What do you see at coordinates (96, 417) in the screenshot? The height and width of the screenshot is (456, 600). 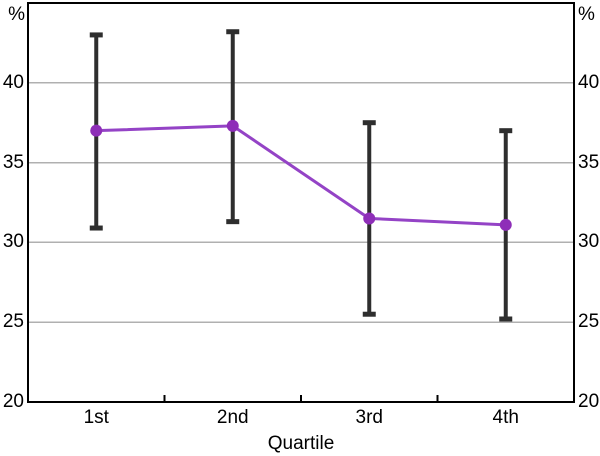 I see `x-tick-label-1st: 1st` at bounding box center [96, 417].